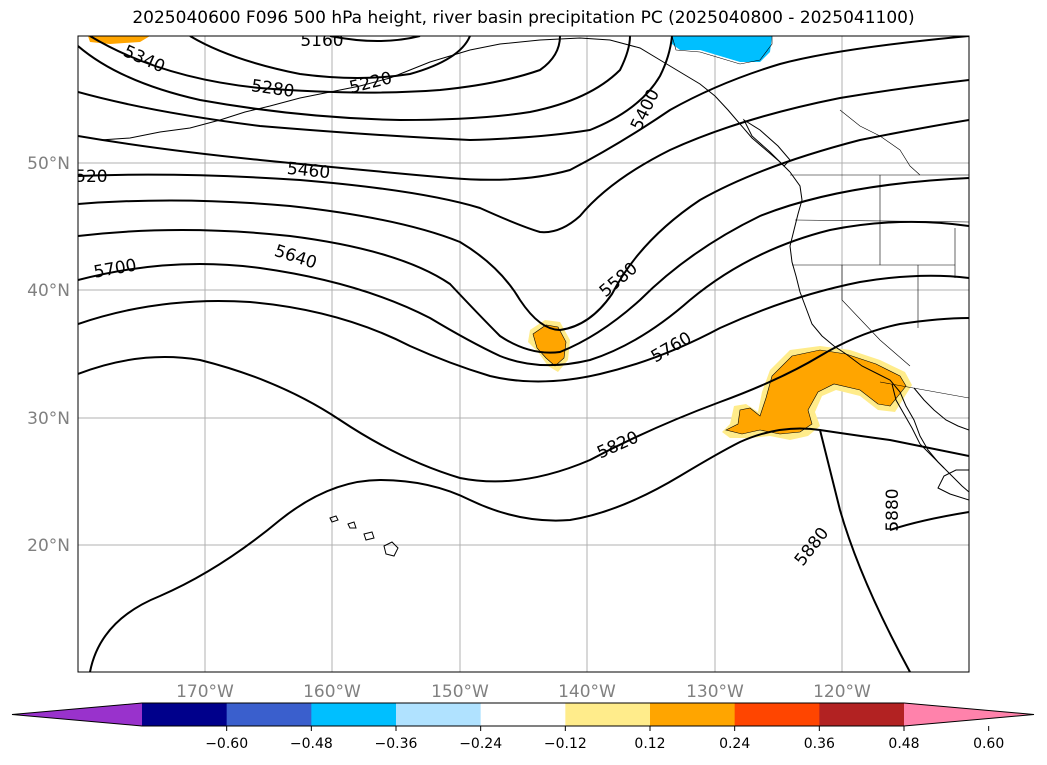  I want to click on colorbar-outline, so click(523, 714).